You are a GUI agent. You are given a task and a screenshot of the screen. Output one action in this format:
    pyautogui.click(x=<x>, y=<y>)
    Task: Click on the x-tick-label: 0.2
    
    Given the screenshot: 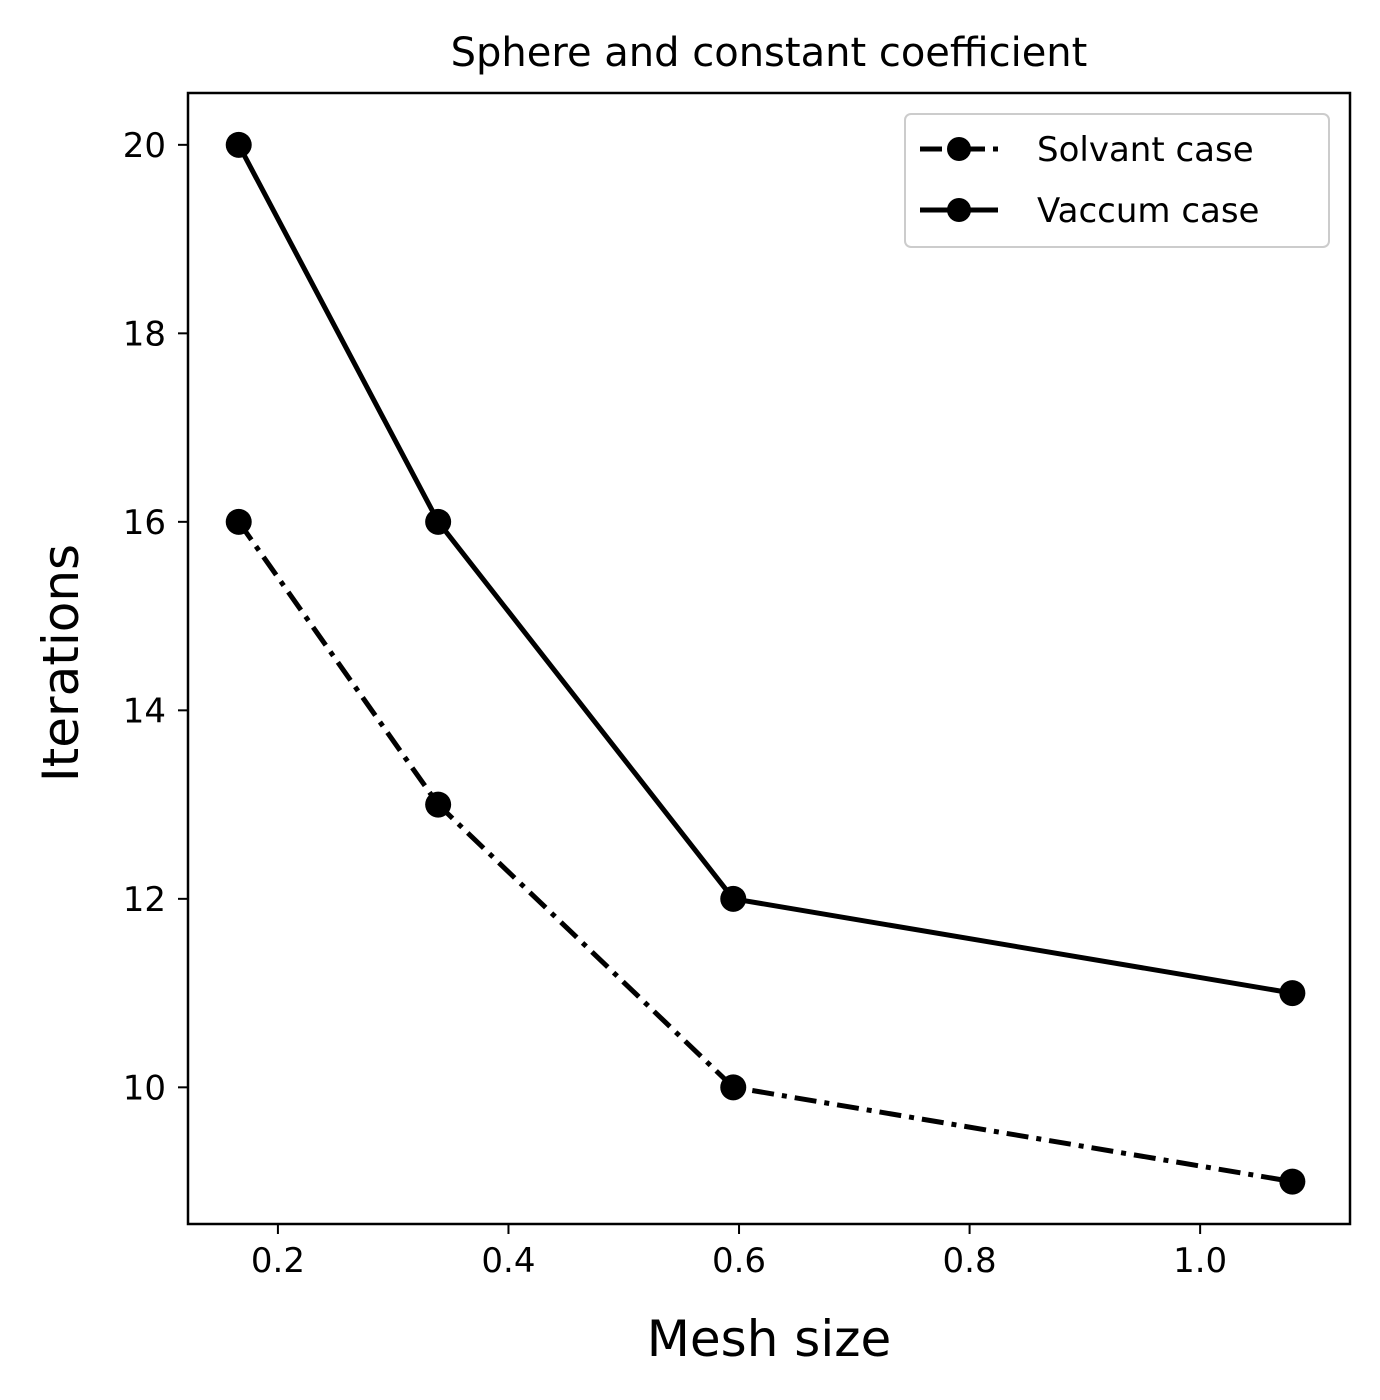 What is the action you would take?
    pyautogui.click(x=278, y=1261)
    